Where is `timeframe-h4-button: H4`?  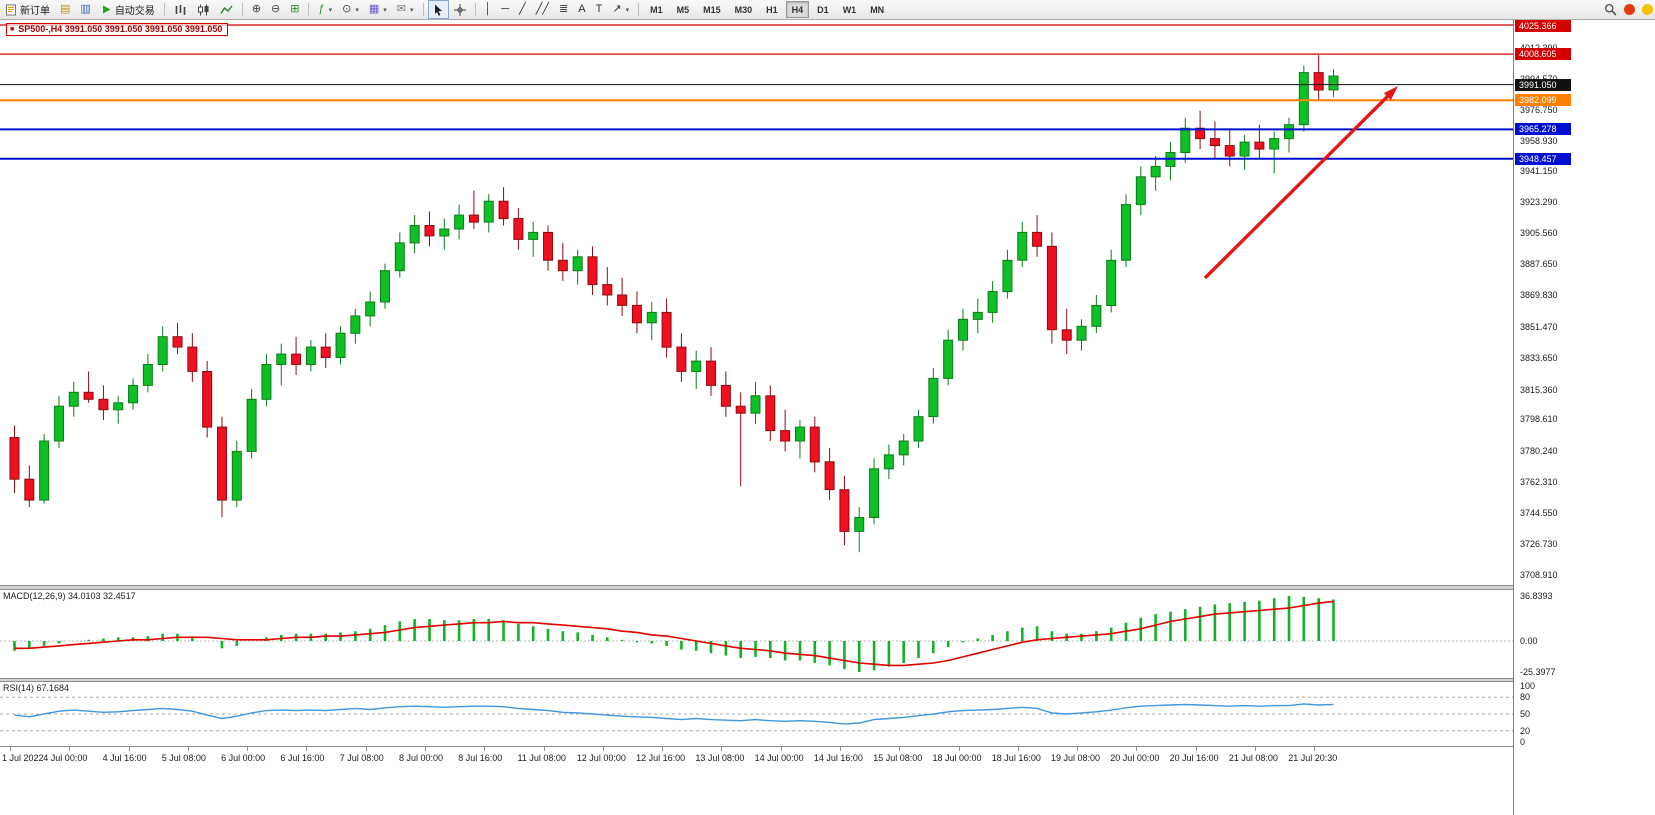
timeframe-h4-button: H4 is located at coordinates (797, 9).